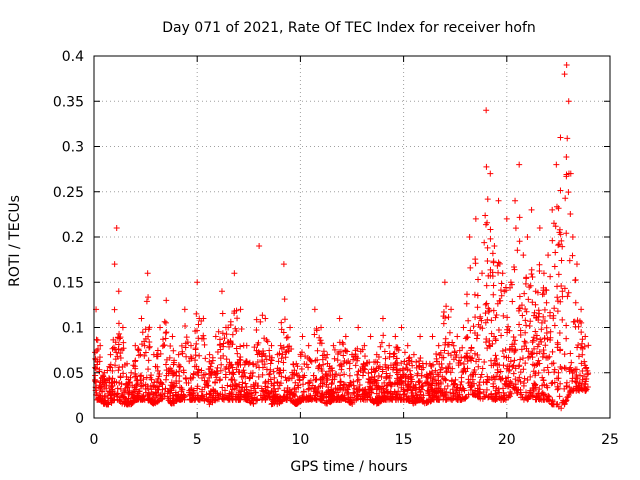 The height and width of the screenshot is (480, 640). Describe the element at coordinates (68, 193) in the screenshot. I see `y-tick-label: 0.25` at that location.